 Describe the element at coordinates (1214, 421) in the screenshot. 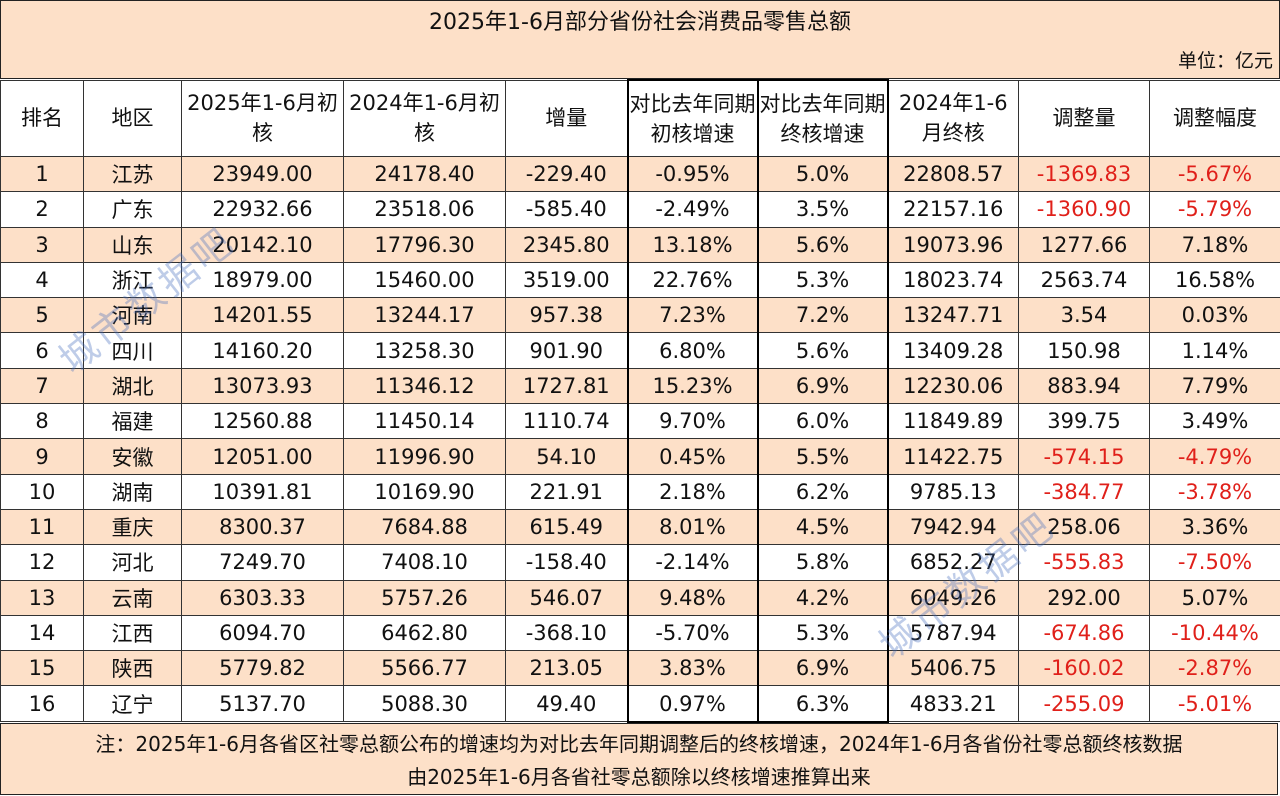

I see `cell-adjust-rate: 3.49%` at that location.